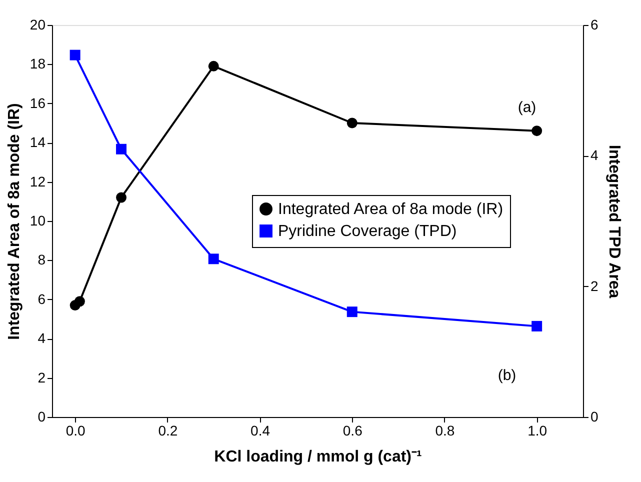  What do you see at coordinates (42, 260) in the screenshot?
I see `y-tick-label: 8` at bounding box center [42, 260].